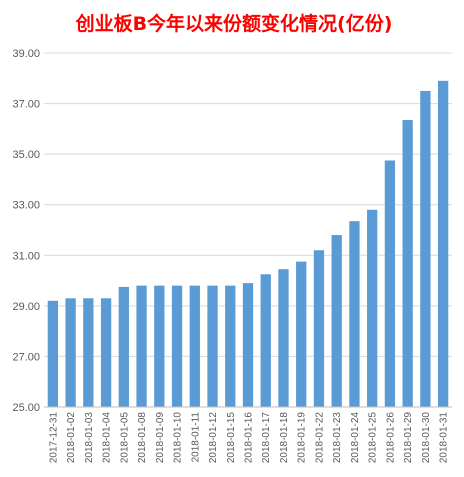 The height and width of the screenshot is (477, 464). I want to click on y-tick-label: 31.00, so click(26, 256).